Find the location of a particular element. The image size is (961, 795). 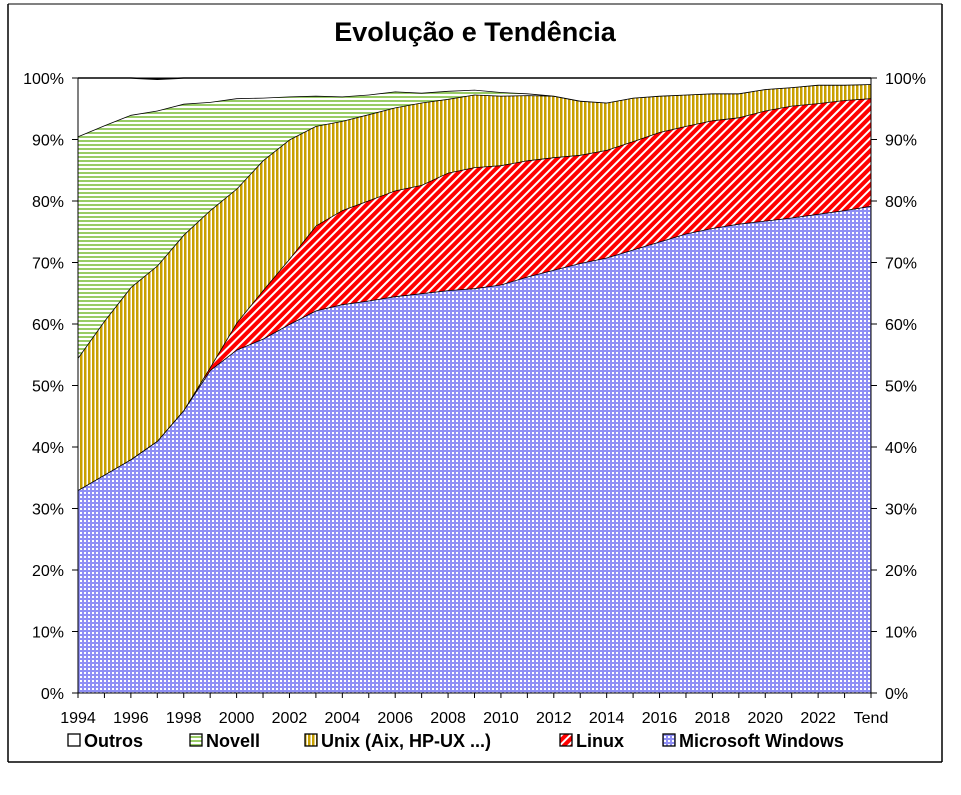

y-tick-label-right: 20% is located at coordinates (901, 571).